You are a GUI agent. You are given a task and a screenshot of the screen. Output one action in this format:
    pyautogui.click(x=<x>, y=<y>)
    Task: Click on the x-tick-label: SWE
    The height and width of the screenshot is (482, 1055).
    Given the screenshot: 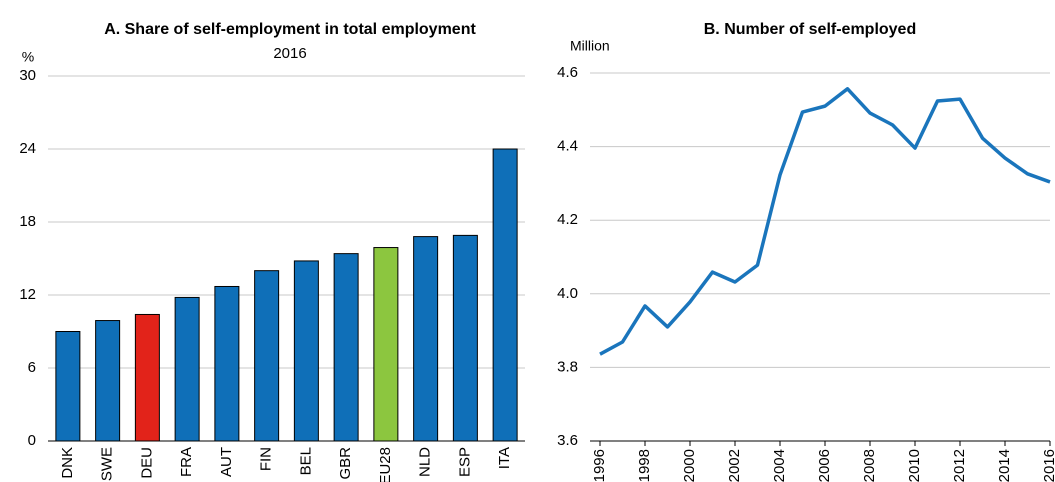 What is the action you would take?
    pyautogui.click(x=107, y=464)
    